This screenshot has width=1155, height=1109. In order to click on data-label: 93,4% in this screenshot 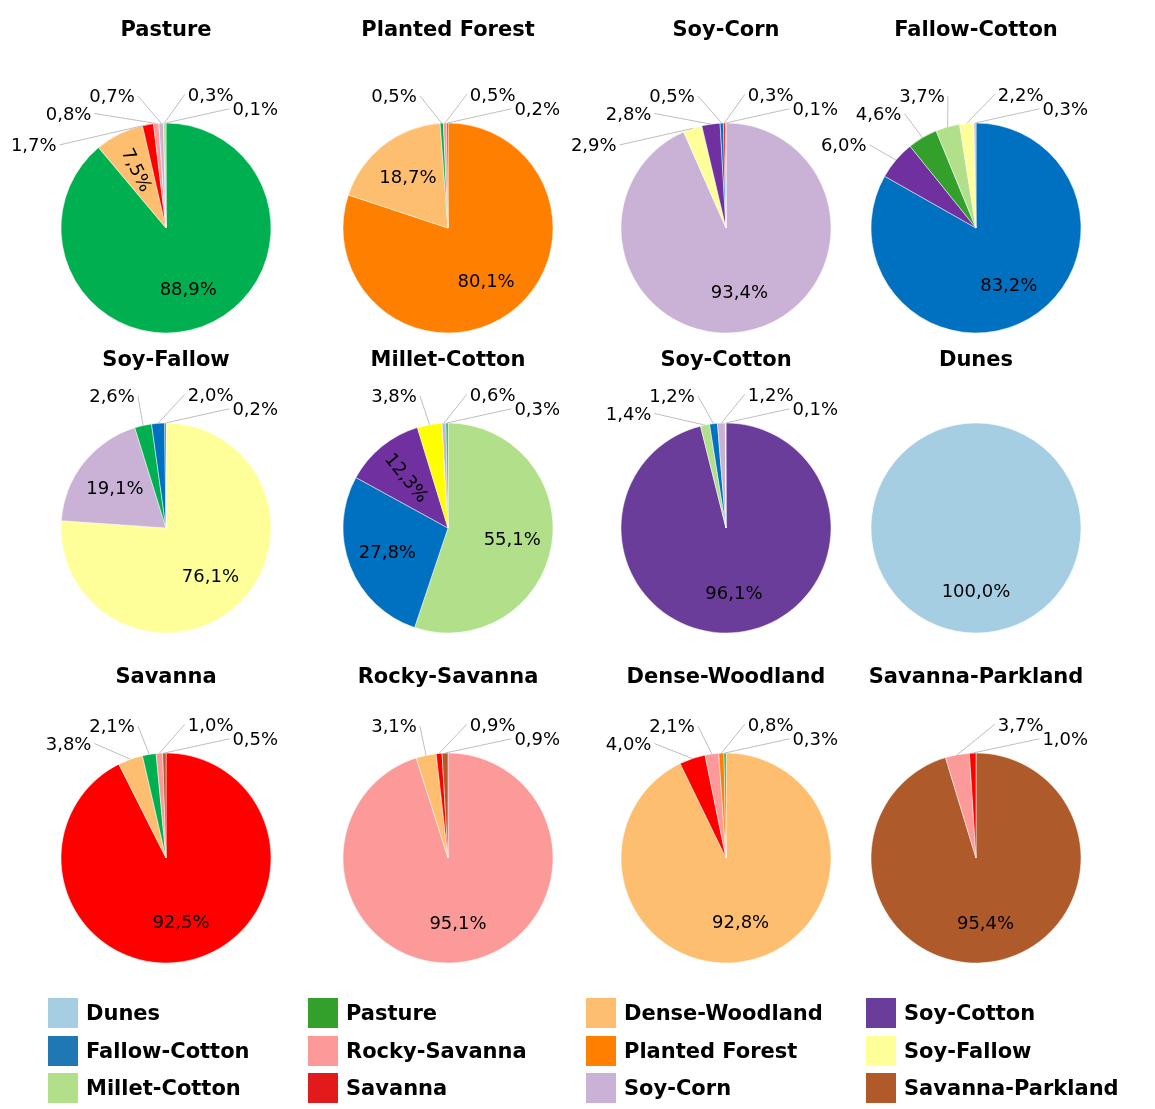, I will do `click(739, 292)`.